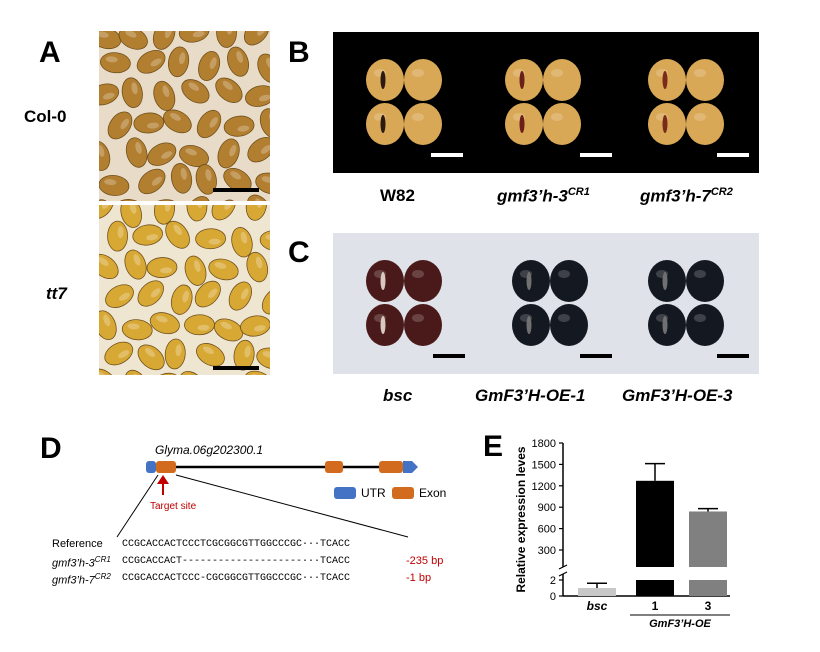 Image resolution: width=820 pixels, height=652 pixels. Describe the element at coordinates (236, 561) in the screenshot. I see `alignment-row-cr1-seq: CCGCACCACT--------------------···TCACC` at that location.